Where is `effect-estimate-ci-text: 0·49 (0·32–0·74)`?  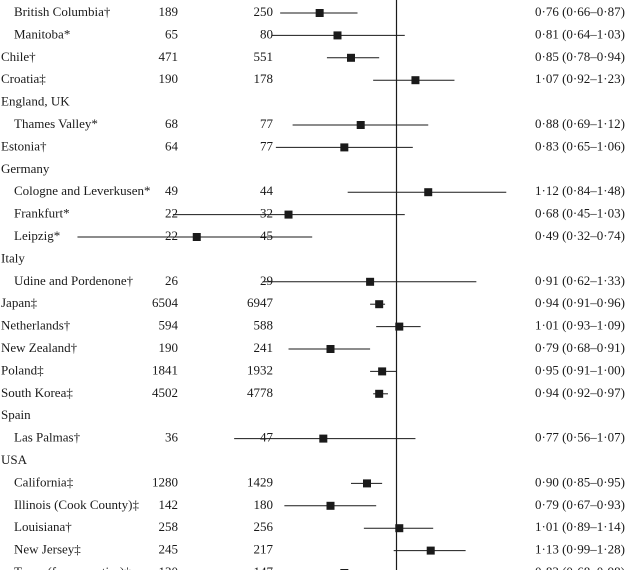
effect-estimate-ci-text: 0·49 (0·32–0·74) is located at coordinates (580, 235).